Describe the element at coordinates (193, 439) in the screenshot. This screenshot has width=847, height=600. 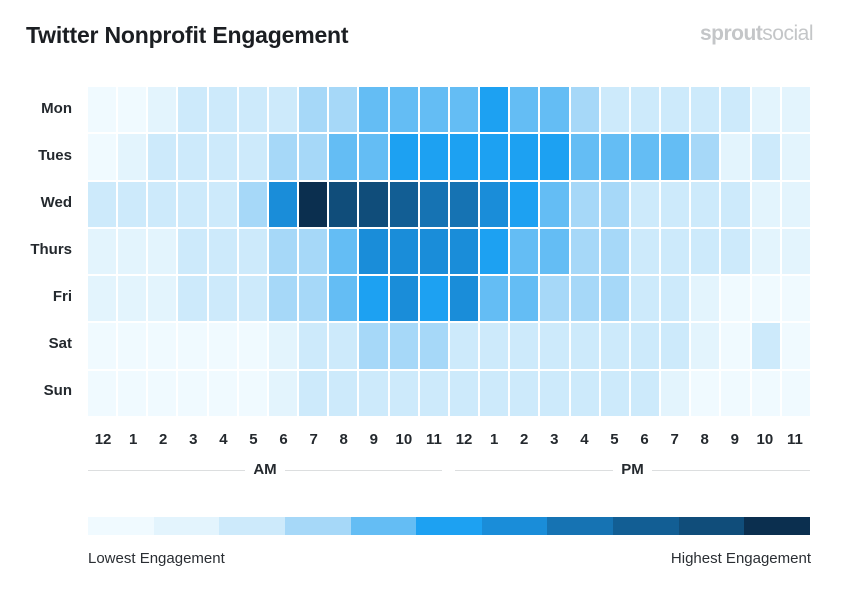
I see `hour-tick-3: 3` at that location.